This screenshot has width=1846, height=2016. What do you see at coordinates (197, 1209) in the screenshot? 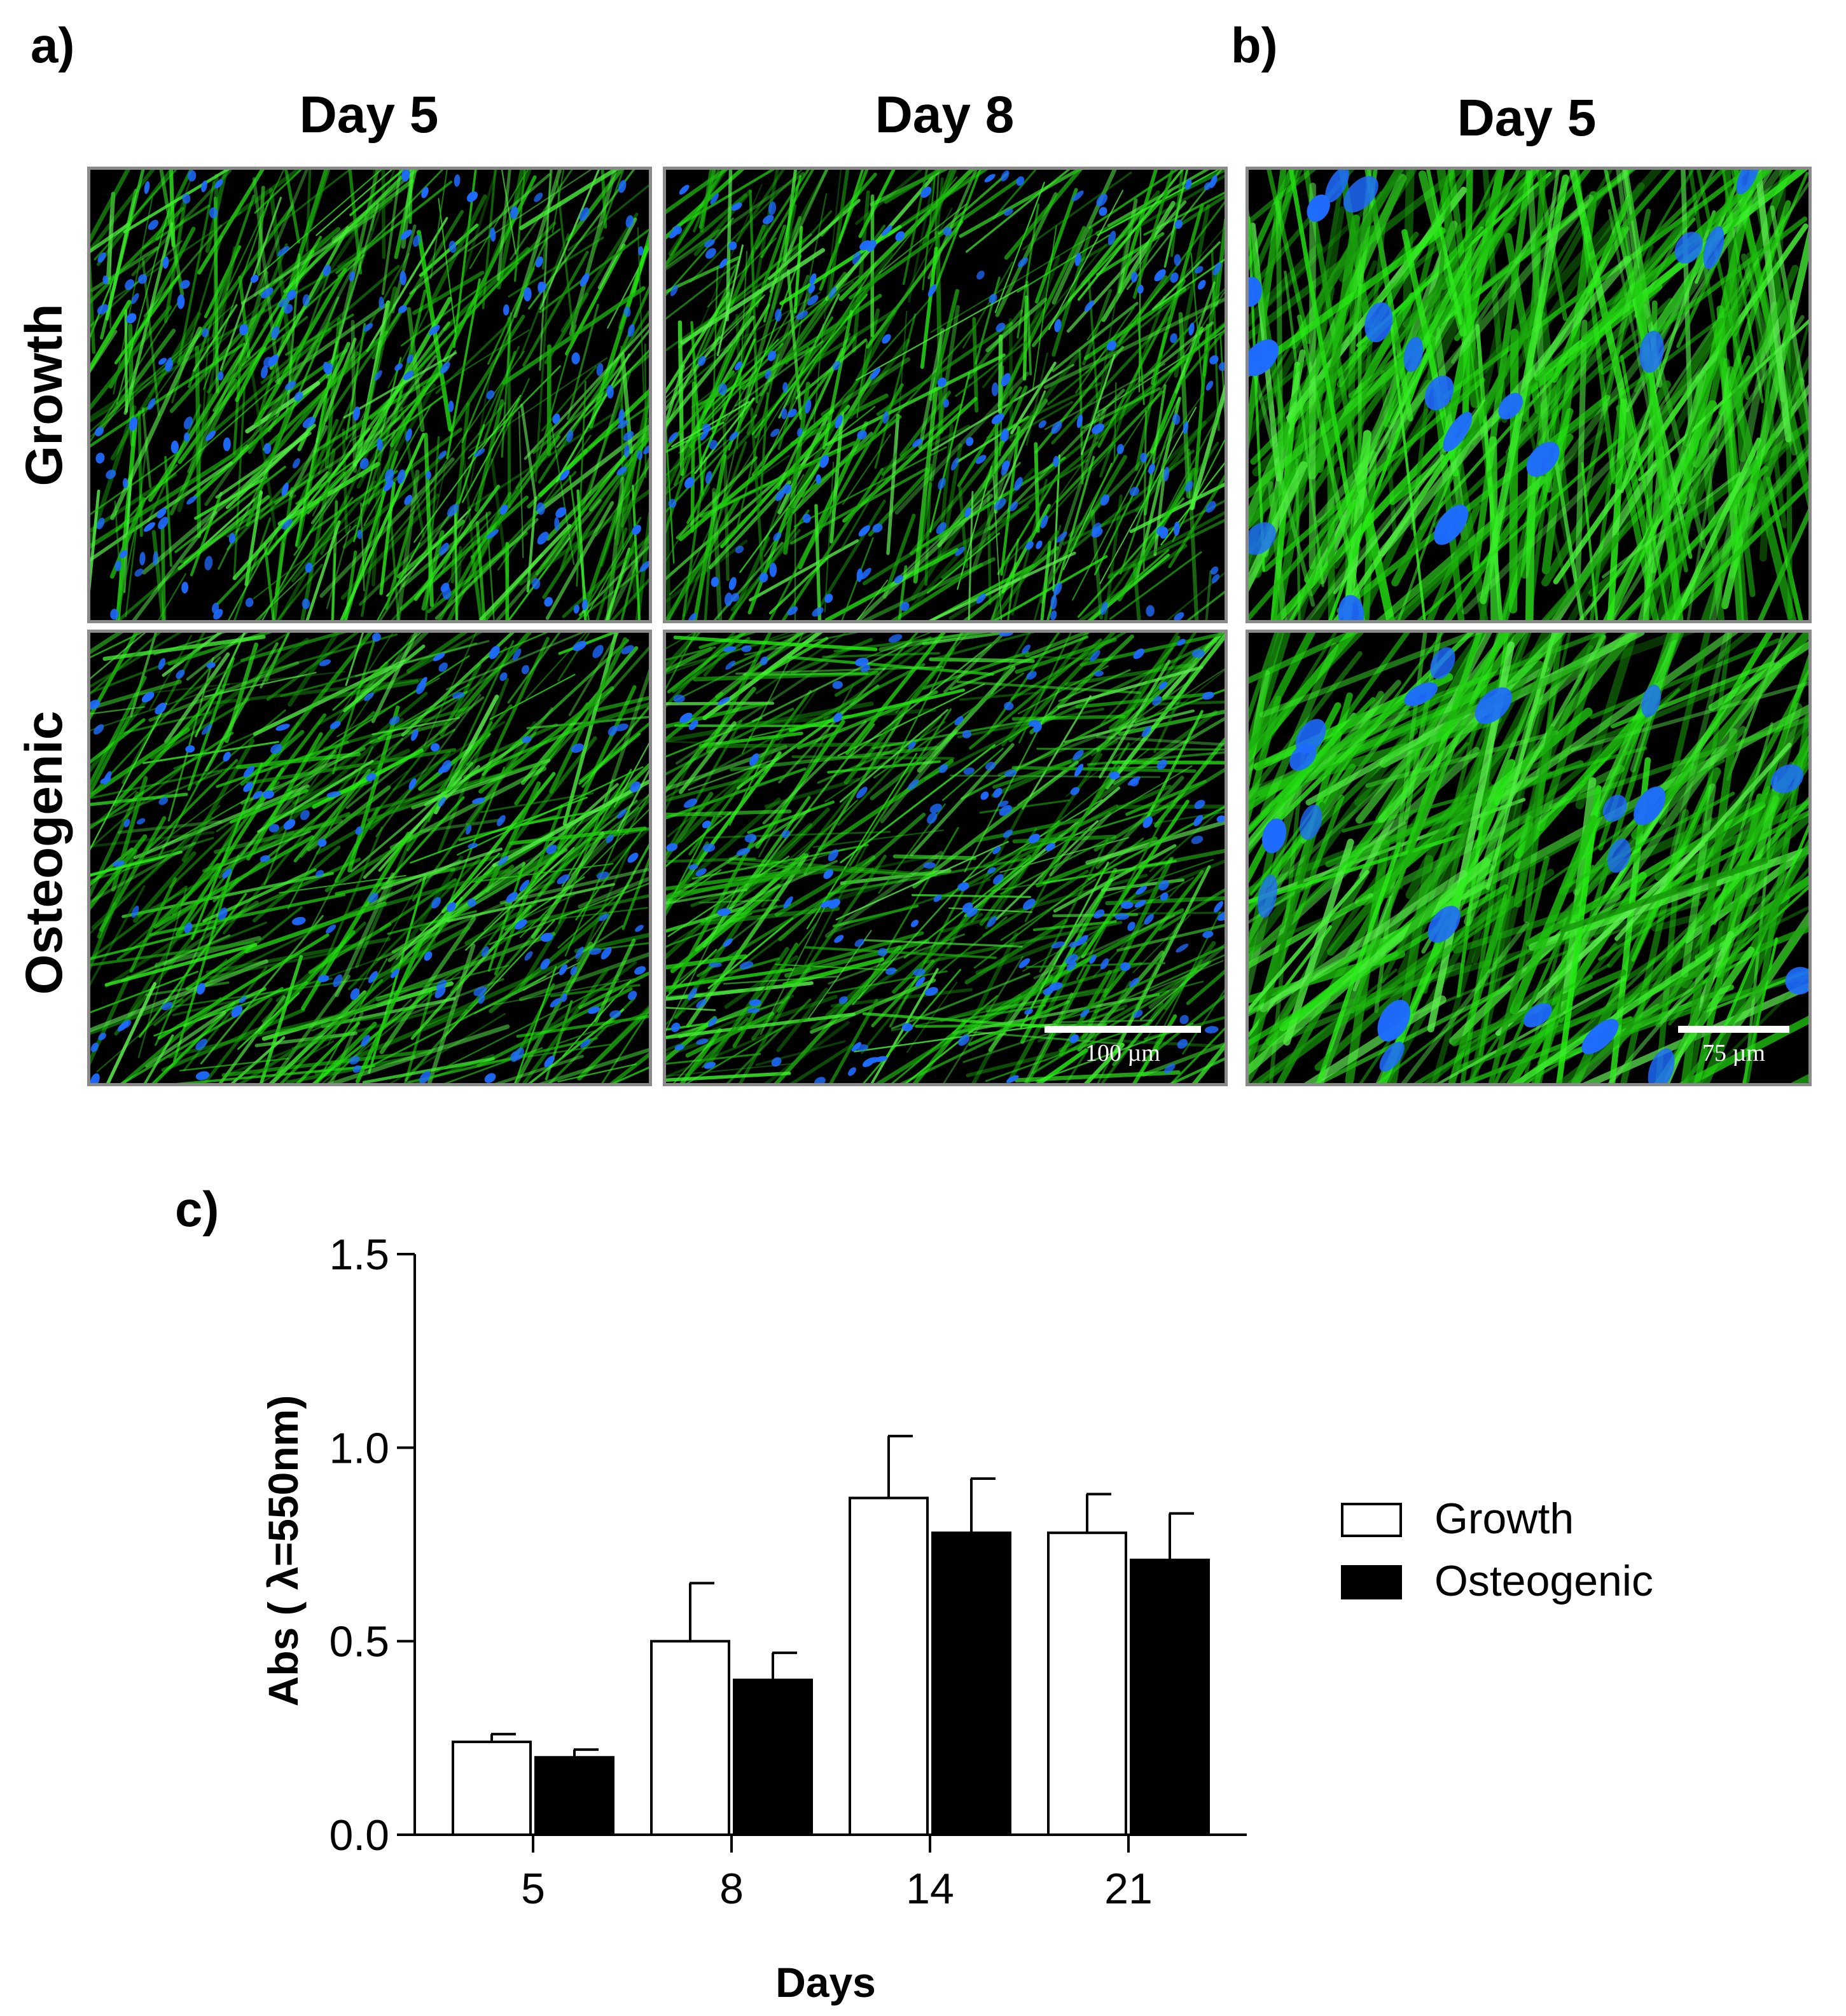
I see `panel-label-c: c)` at bounding box center [197, 1209].